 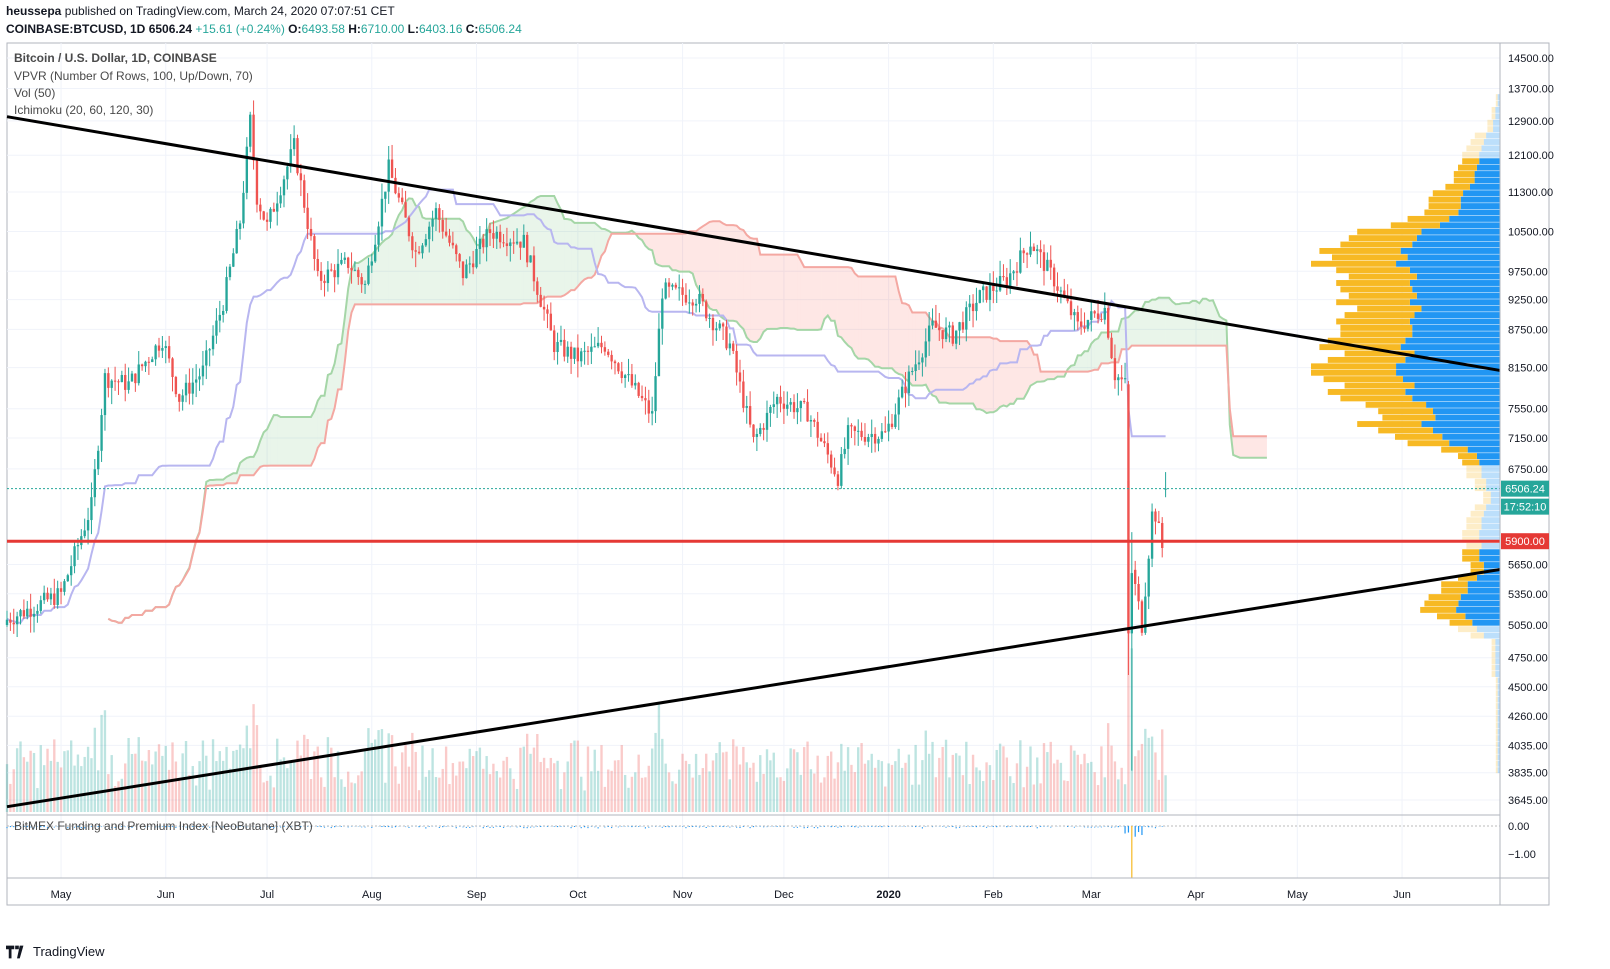 What do you see at coordinates (133, 76) in the screenshot?
I see `legend-vpvr: VPVR (Number Of Rows, 100, Up/Down, 70)` at bounding box center [133, 76].